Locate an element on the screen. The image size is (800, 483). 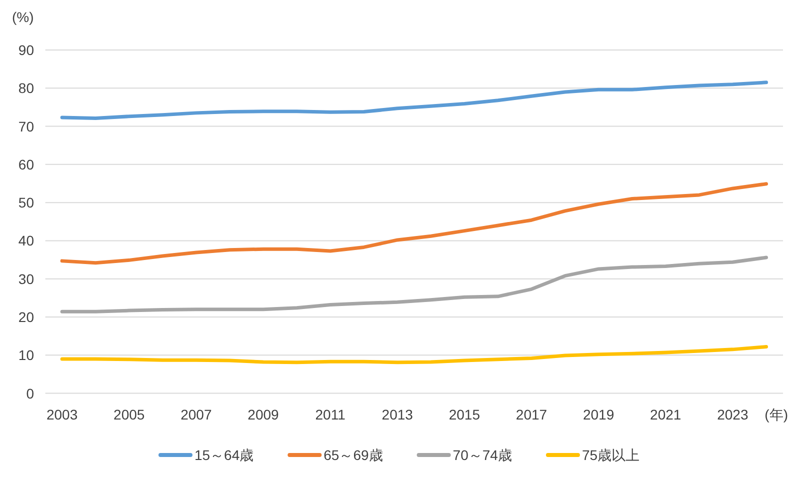
xtick: 2009 is located at coordinates (263, 414).